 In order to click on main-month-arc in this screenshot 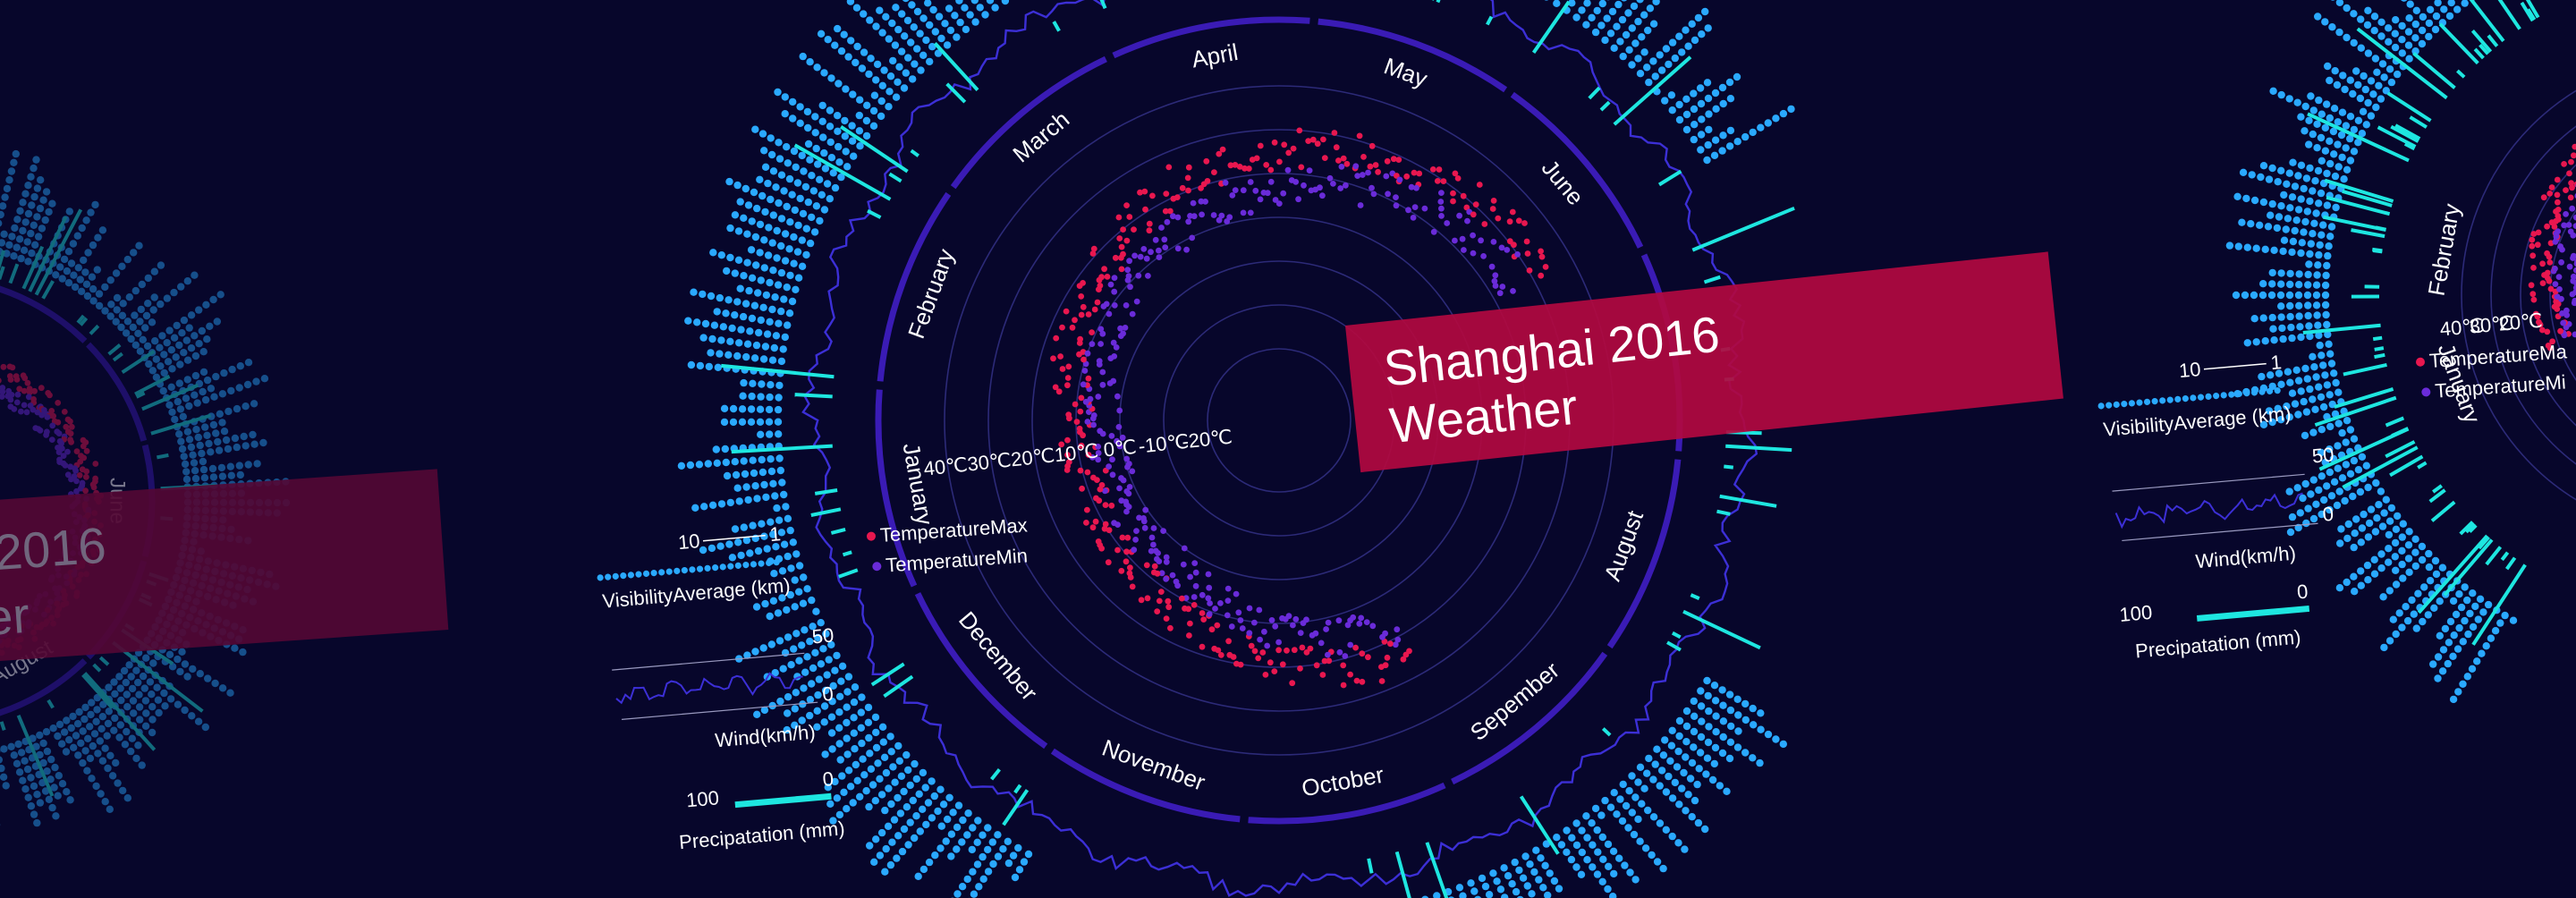, I will do `click(914, 286)`.